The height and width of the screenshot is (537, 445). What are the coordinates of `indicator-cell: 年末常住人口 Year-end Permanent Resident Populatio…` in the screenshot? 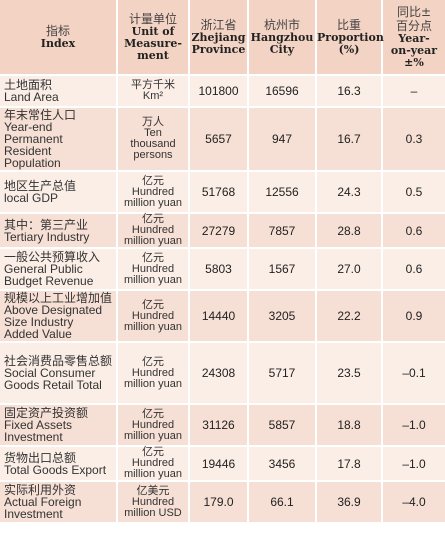 It's located at (59, 139).